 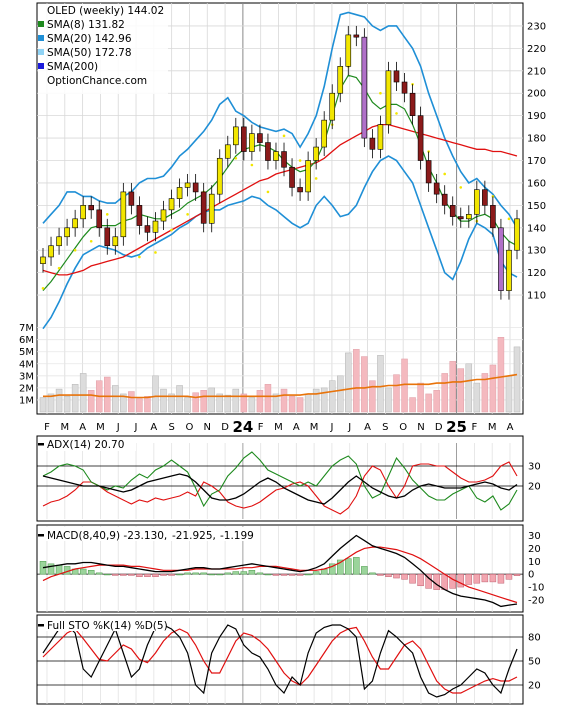 I want to click on price-tick-label: 120, so click(x=536, y=273).